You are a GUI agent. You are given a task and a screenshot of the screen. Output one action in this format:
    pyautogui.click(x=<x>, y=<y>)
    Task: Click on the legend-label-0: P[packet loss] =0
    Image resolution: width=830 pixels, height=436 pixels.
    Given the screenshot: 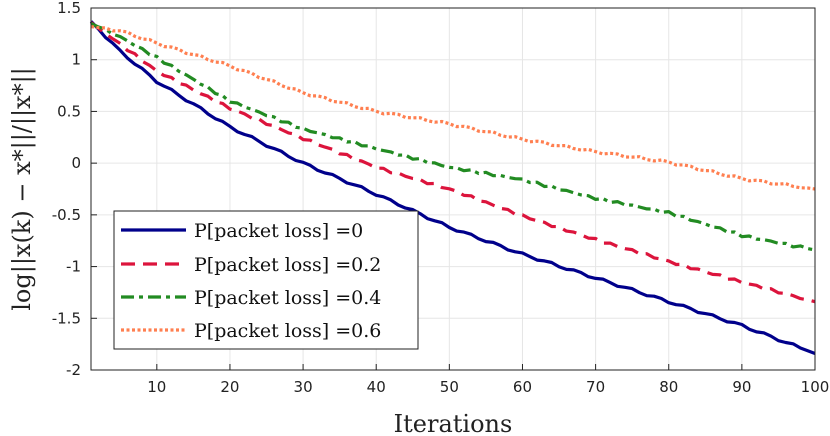 What is the action you would take?
    pyautogui.click(x=278, y=231)
    